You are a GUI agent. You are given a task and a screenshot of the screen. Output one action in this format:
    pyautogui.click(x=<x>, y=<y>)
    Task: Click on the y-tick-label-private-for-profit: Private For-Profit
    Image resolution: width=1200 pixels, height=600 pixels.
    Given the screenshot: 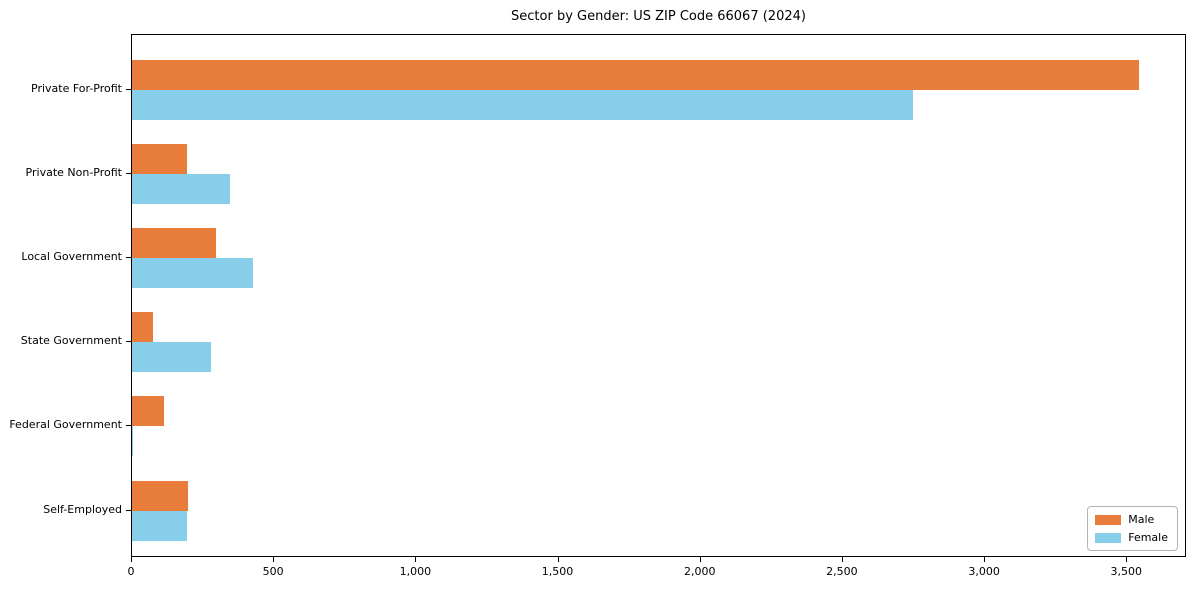 What is the action you would take?
    pyautogui.click(x=76, y=88)
    